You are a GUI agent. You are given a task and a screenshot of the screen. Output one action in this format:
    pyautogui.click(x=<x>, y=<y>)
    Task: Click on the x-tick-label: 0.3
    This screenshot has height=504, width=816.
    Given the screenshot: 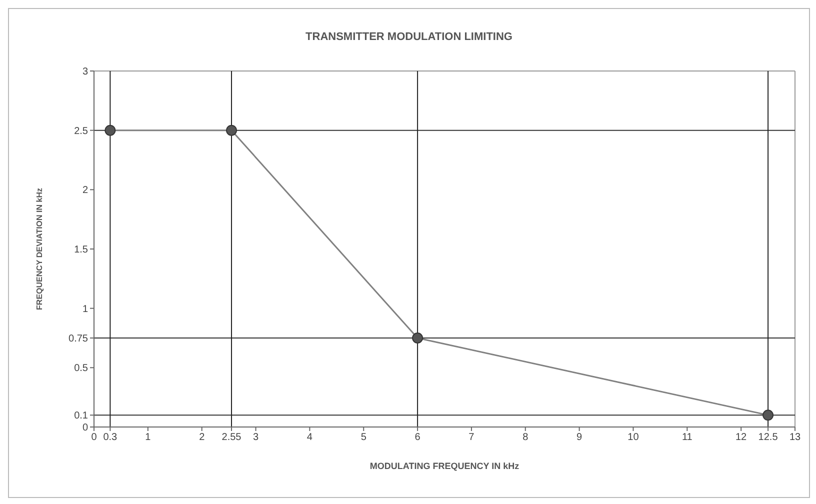 What is the action you would take?
    pyautogui.click(x=110, y=438)
    